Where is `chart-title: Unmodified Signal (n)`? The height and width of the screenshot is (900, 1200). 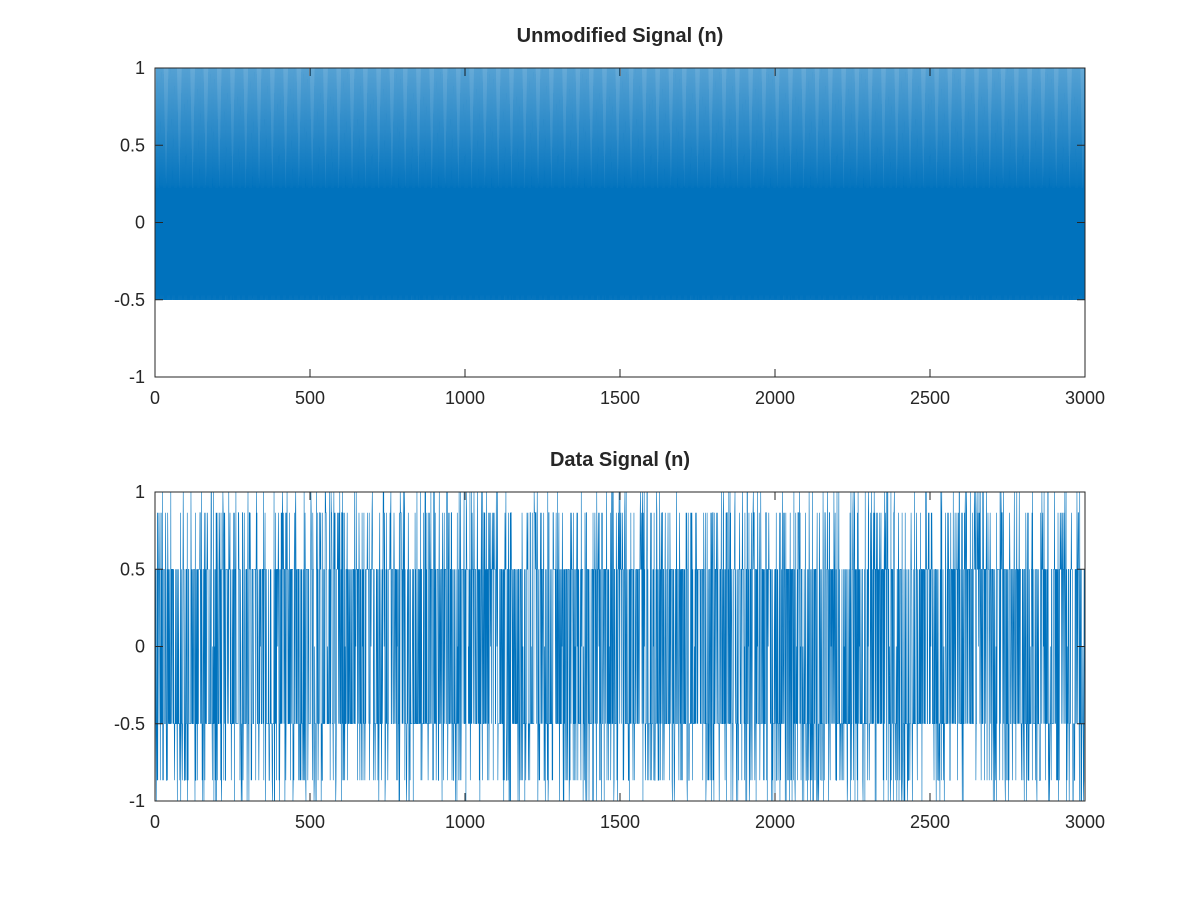 chart-title: Unmodified Signal (n) is located at coordinates (620, 36).